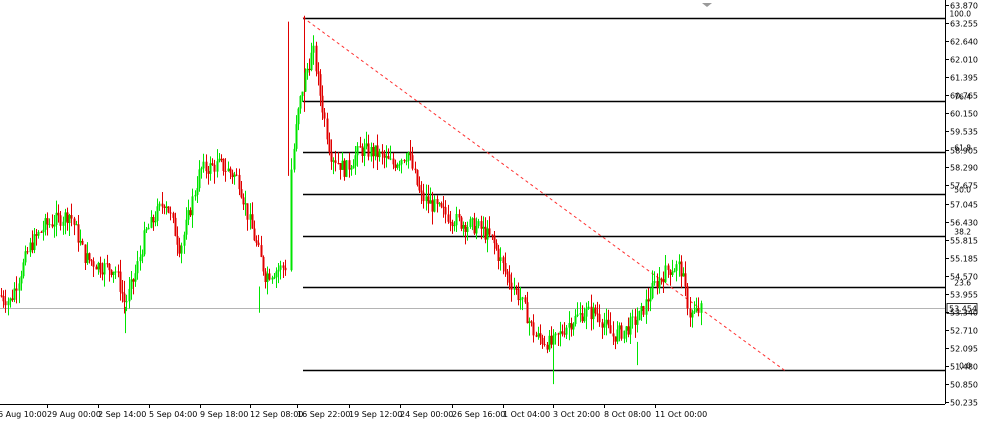 This screenshot has height=425, width=1000. What do you see at coordinates (964, 205) in the screenshot?
I see `y-tick-label: 57.045` at bounding box center [964, 205].